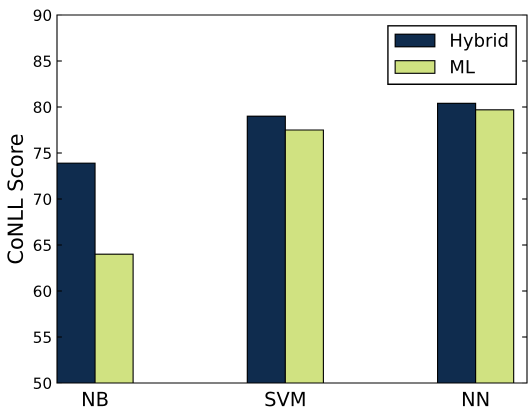  Describe the element at coordinates (43, 15) in the screenshot. I see `y-tick-label: 90` at that location.